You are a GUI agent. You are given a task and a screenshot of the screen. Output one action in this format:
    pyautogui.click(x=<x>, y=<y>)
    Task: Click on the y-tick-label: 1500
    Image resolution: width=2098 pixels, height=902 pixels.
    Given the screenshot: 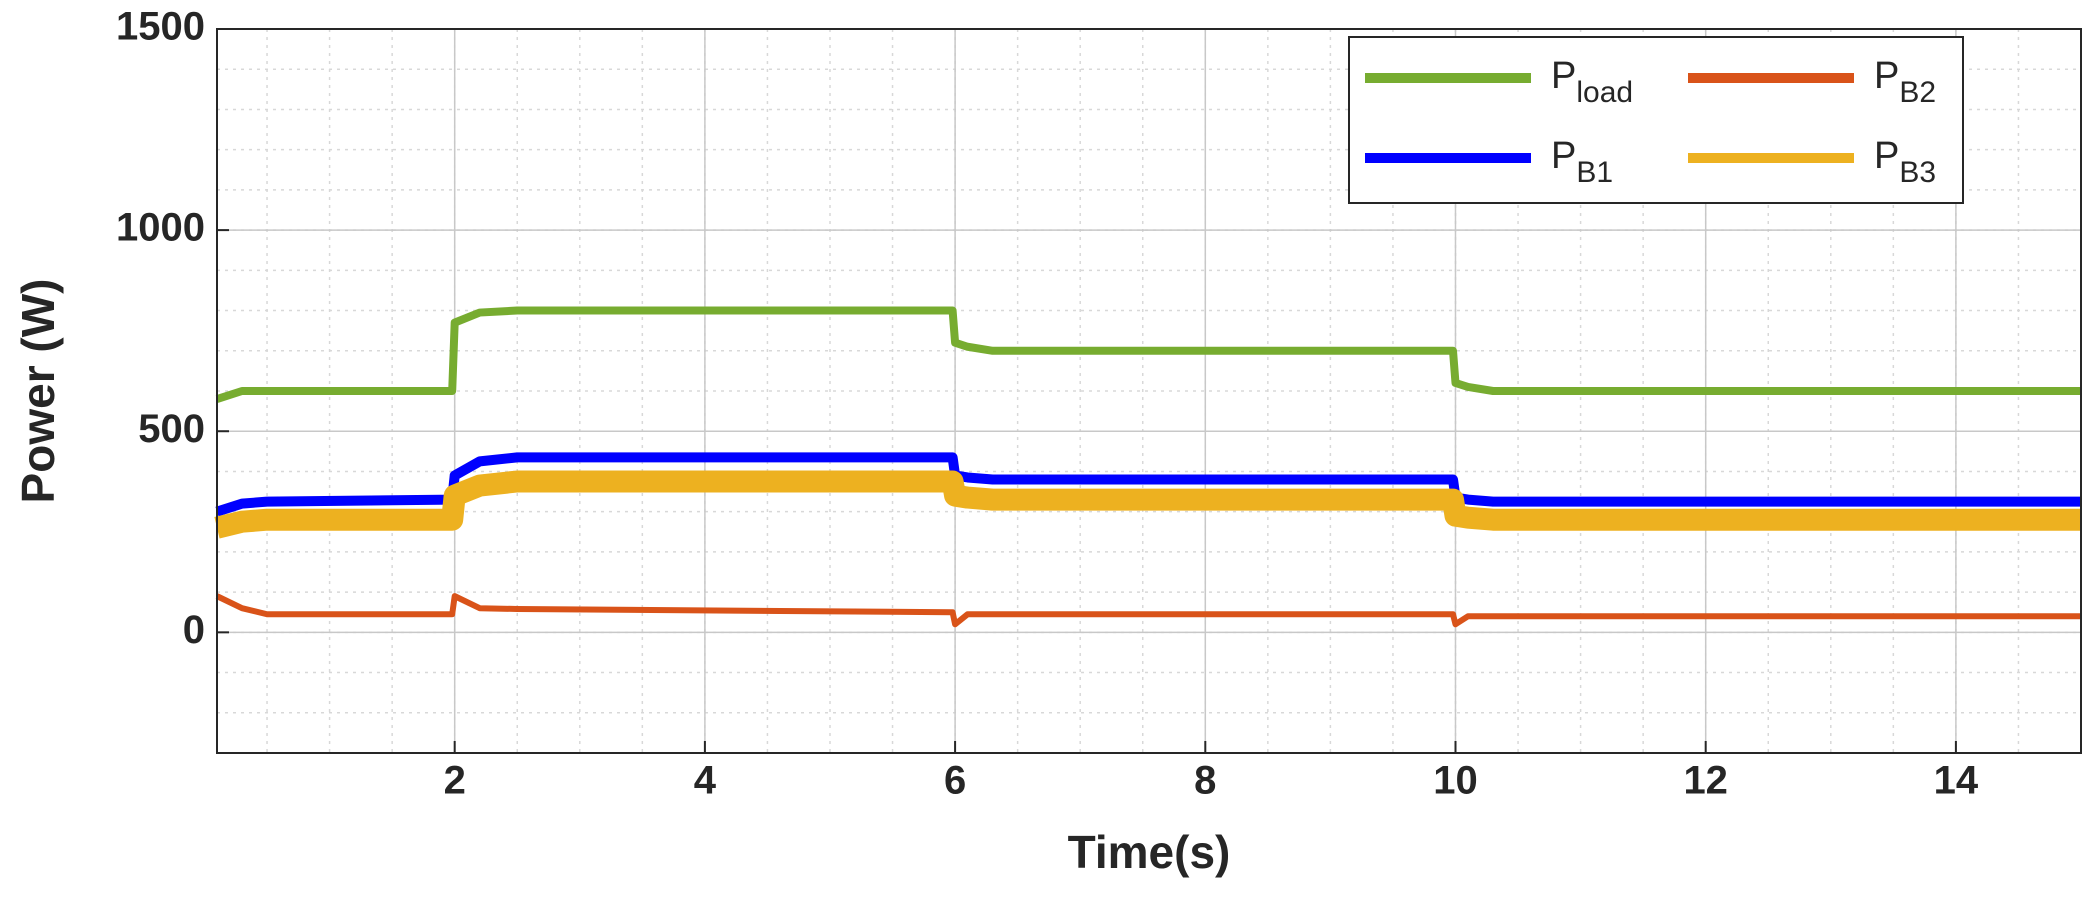 What is the action you would take?
    pyautogui.click(x=160, y=27)
    